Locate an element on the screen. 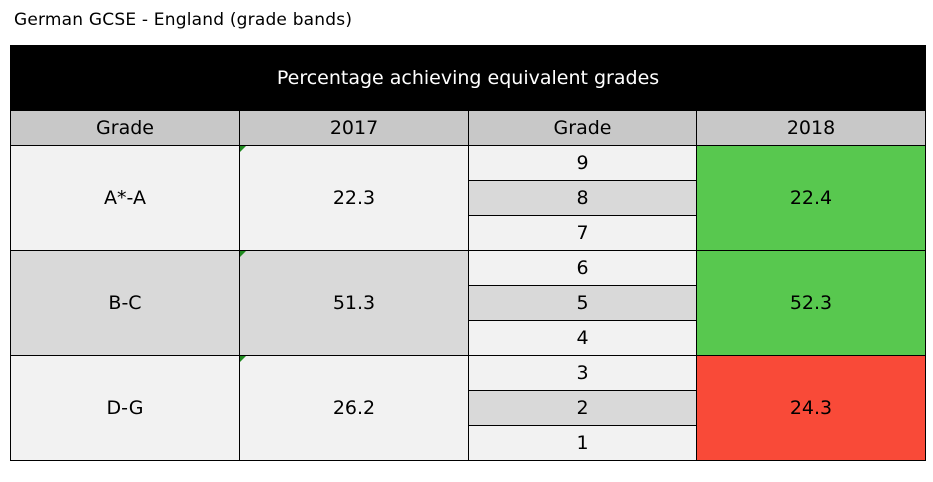  sub-grade-8: 8 is located at coordinates (582, 198).